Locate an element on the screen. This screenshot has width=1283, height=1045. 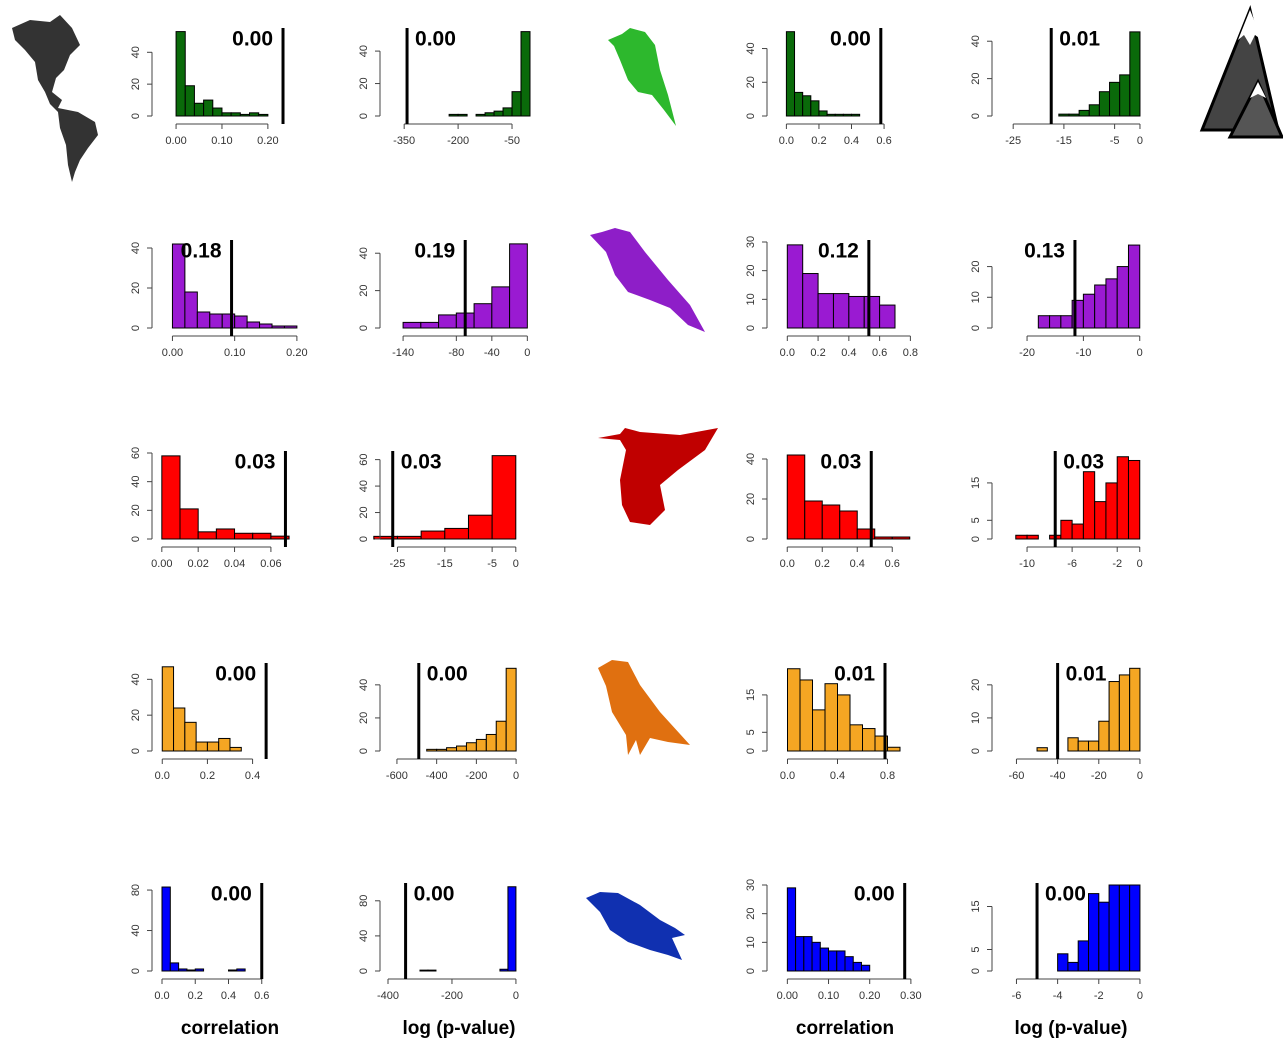
x-tick-label: -2 is located at coordinates (1099, 996).